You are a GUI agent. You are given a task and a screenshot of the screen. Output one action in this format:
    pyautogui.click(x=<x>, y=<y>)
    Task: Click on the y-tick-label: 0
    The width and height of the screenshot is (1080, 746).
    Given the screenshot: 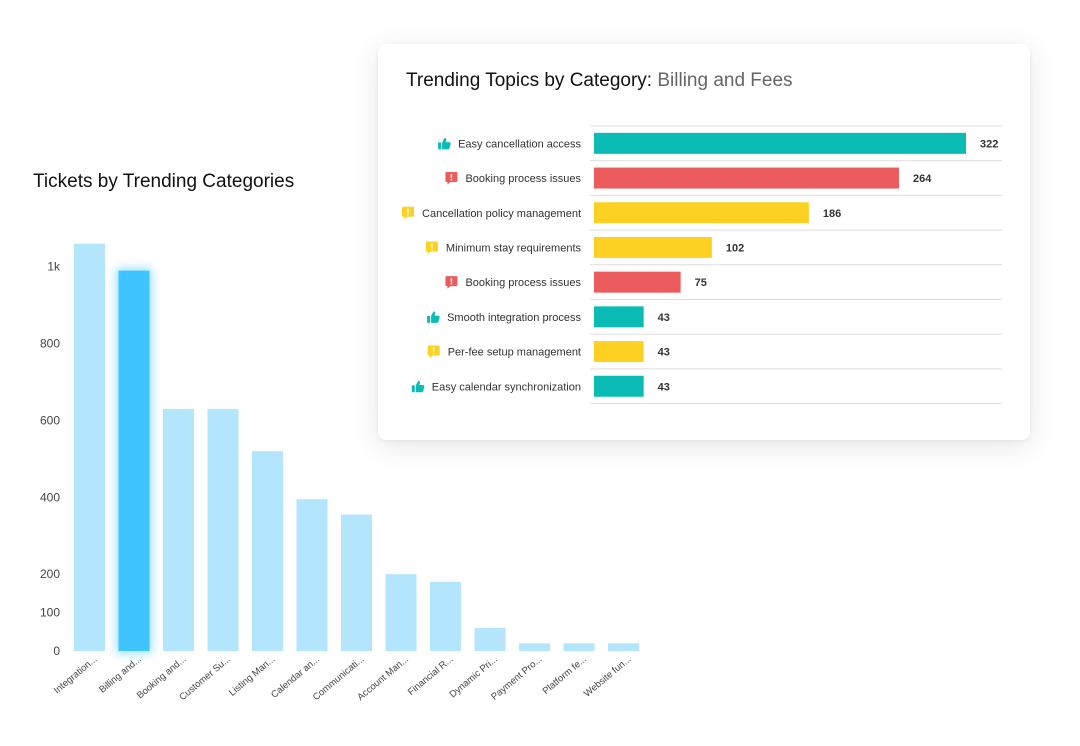 What is the action you would take?
    pyautogui.click(x=56, y=651)
    